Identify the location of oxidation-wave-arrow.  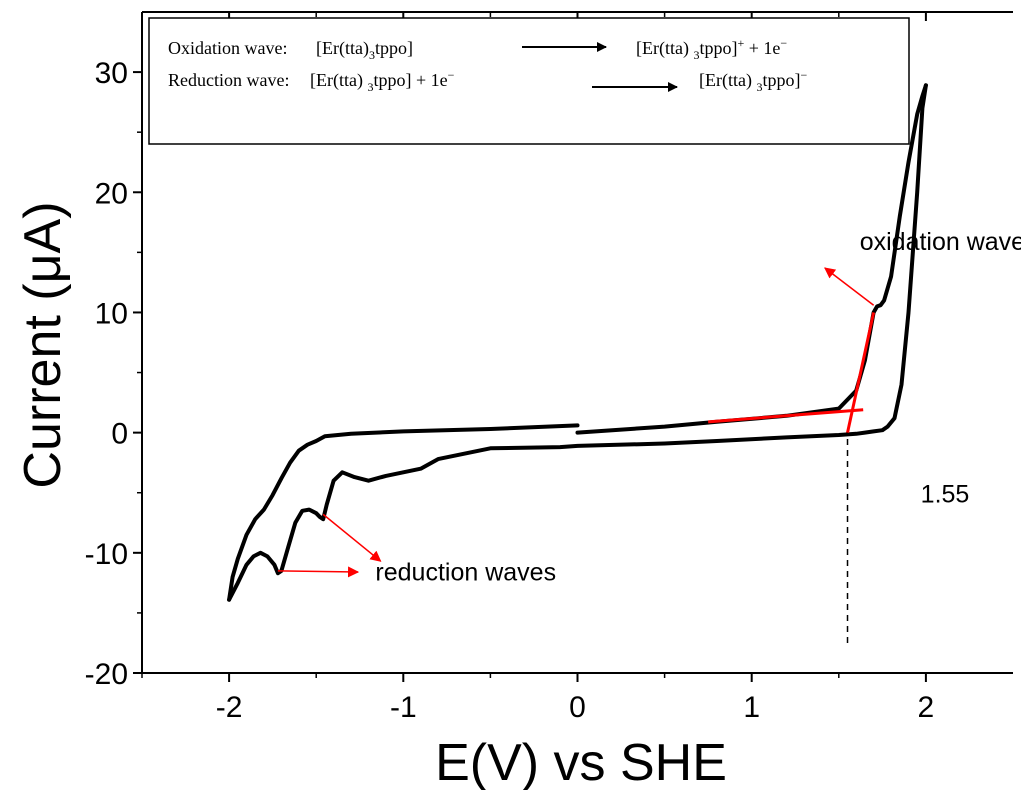
(849, 286).